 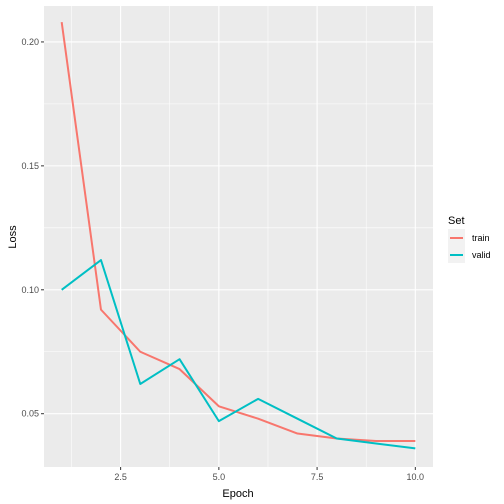 I want to click on y-axis-title: Loss, so click(x=13, y=237).